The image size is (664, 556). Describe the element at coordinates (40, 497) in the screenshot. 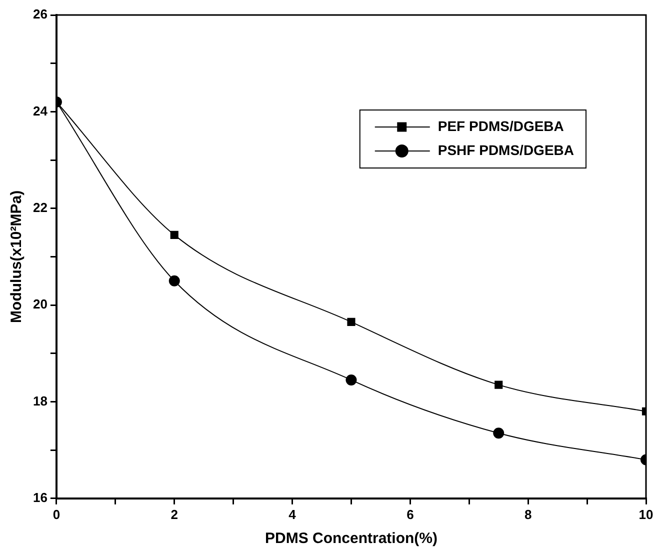

I see `y-tick-label: 16` at that location.